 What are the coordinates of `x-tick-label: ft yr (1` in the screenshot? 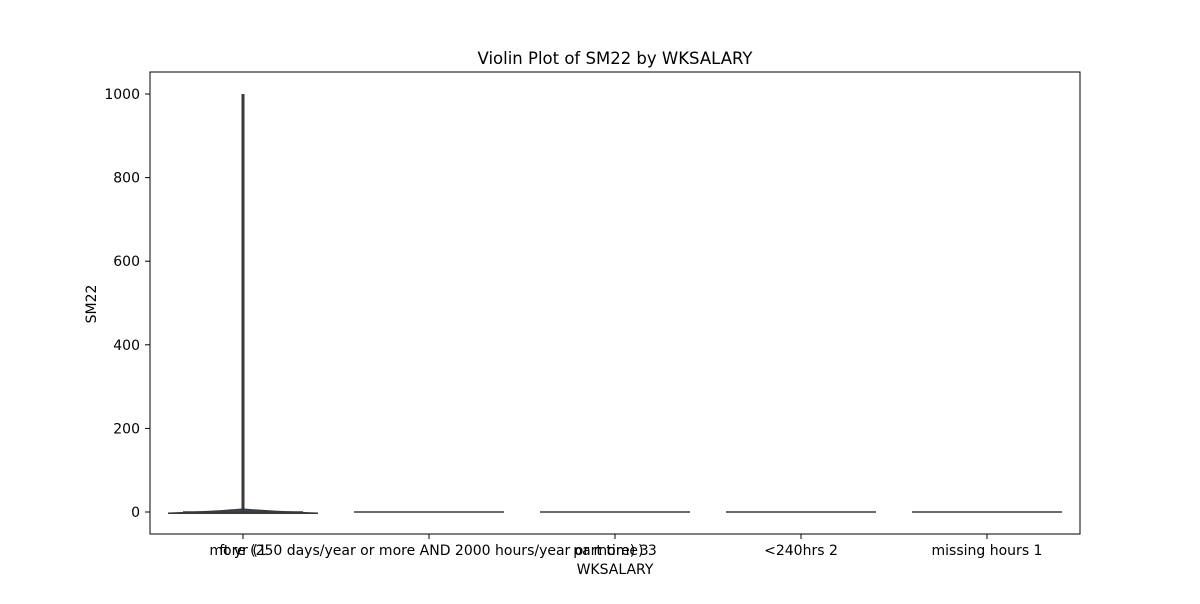 It's located at (242, 551).